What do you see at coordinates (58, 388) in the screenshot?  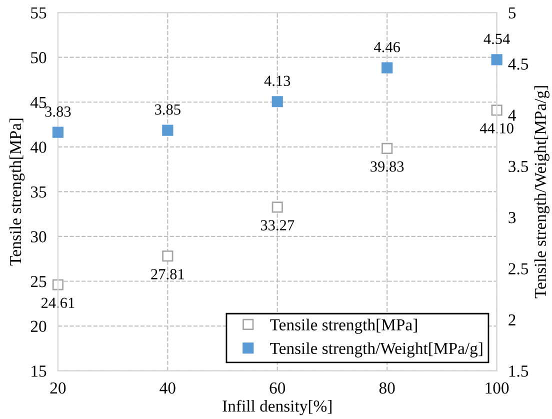 I see `x-tick-label: 20` at bounding box center [58, 388].